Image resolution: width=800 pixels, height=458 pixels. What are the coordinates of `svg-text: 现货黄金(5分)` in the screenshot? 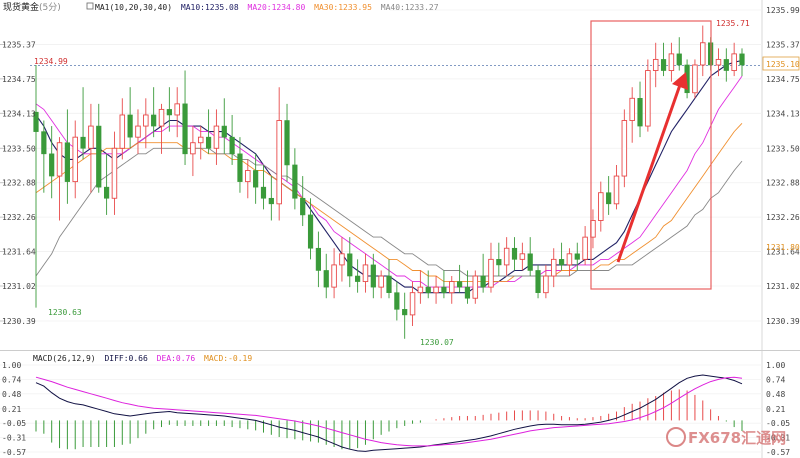 It's located at (32, 7).